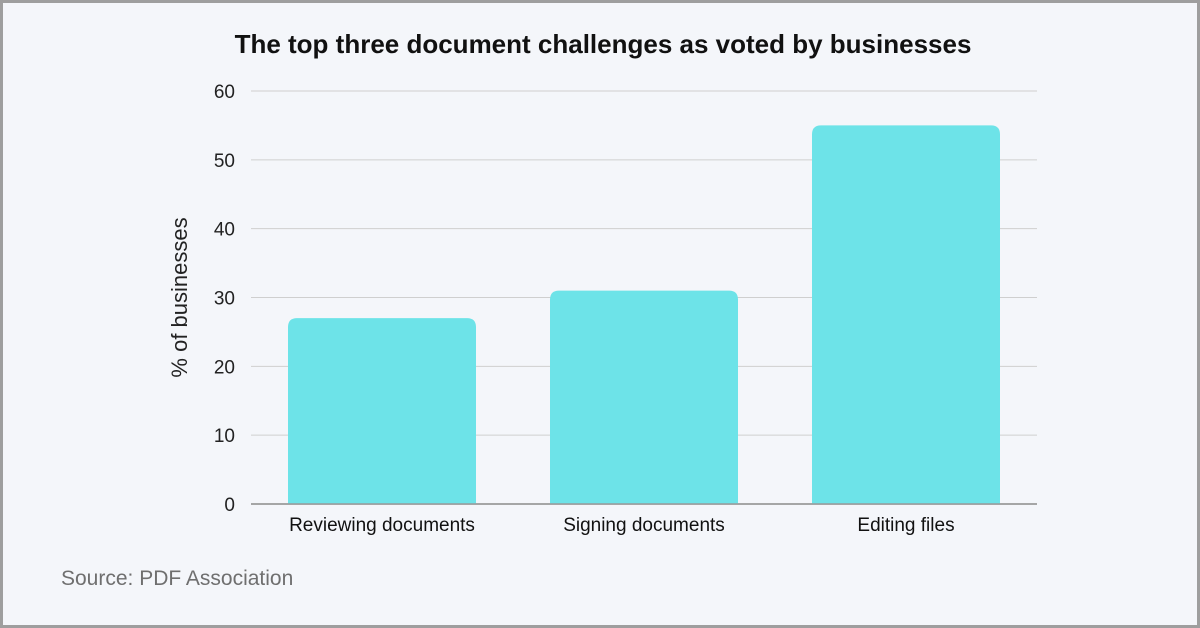 The image size is (1200, 628). What do you see at coordinates (229, 505) in the screenshot?
I see `y-tick-label: 0` at bounding box center [229, 505].